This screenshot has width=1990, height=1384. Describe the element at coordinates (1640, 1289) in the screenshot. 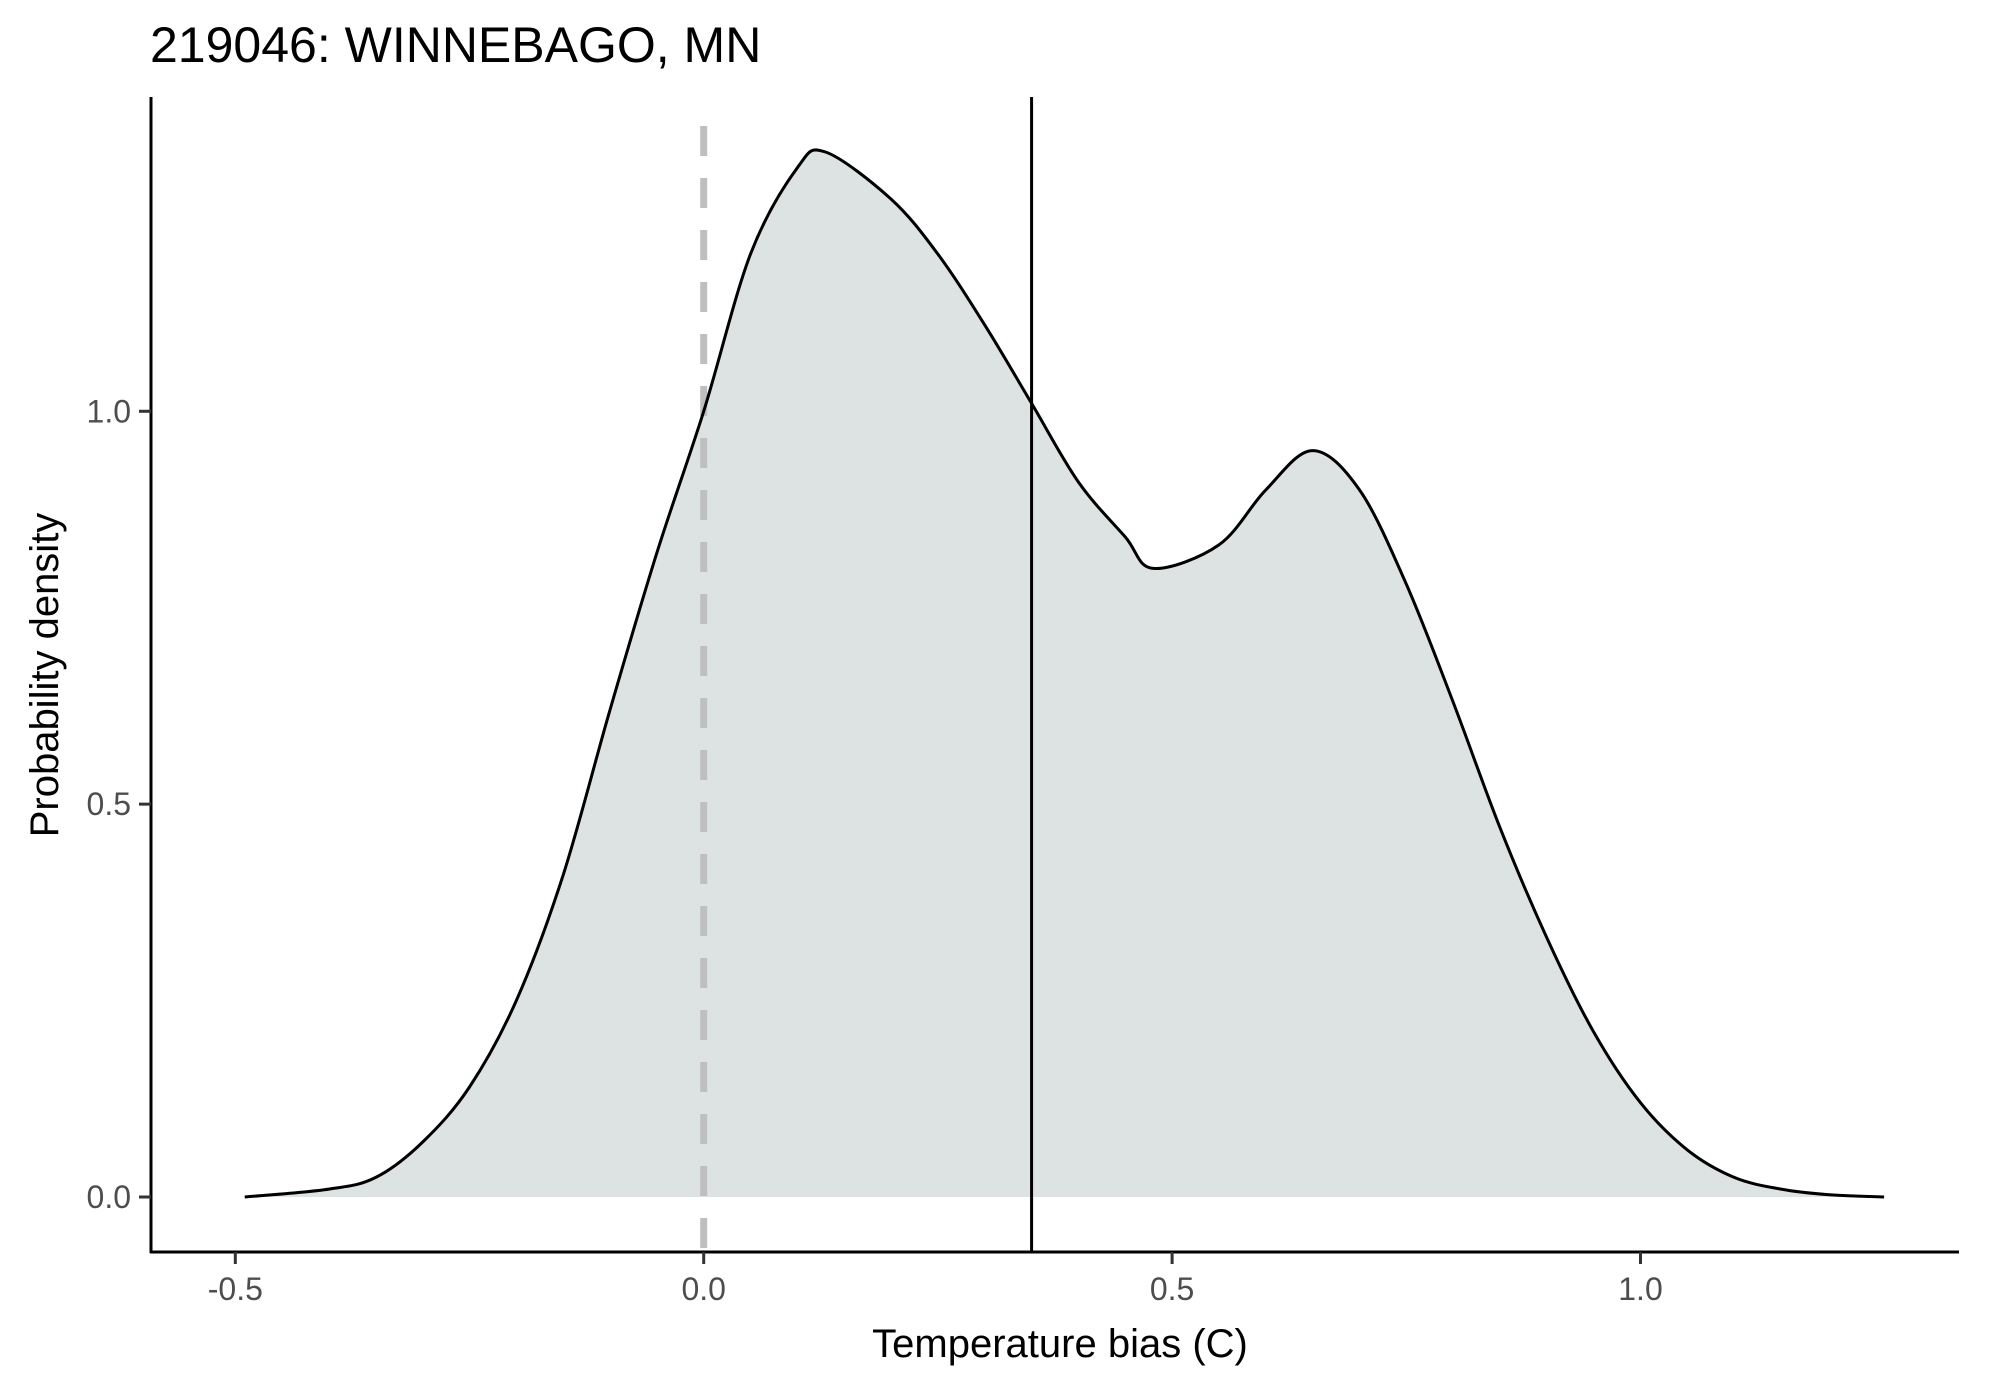

I see `x-tick-label: 1.0` at that location.